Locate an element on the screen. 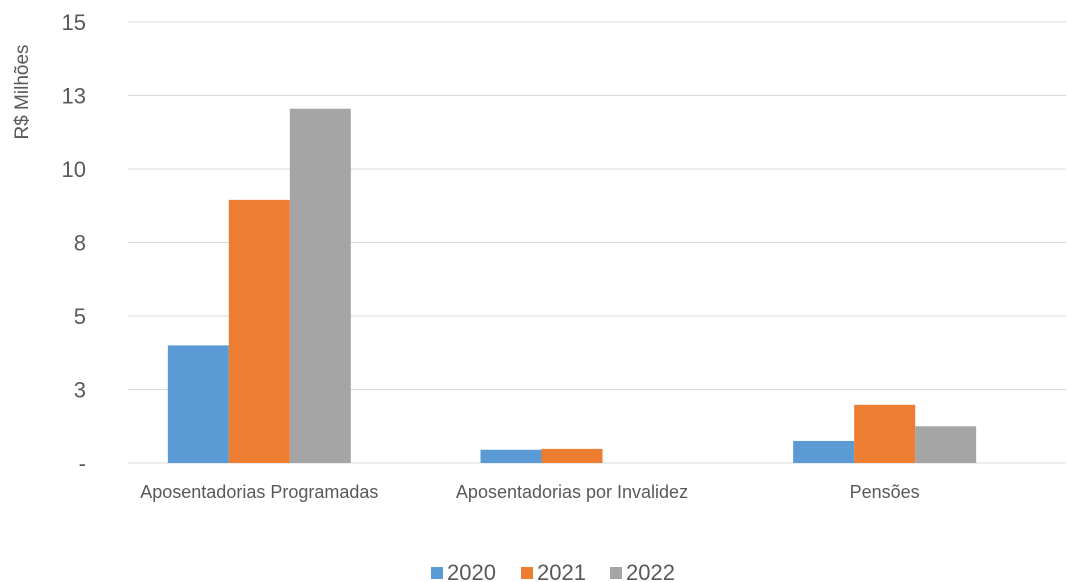 Image resolution: width=1067 pixels, height=582 pixels. x-category-label: Pensões is located at coordinates (885, 492).